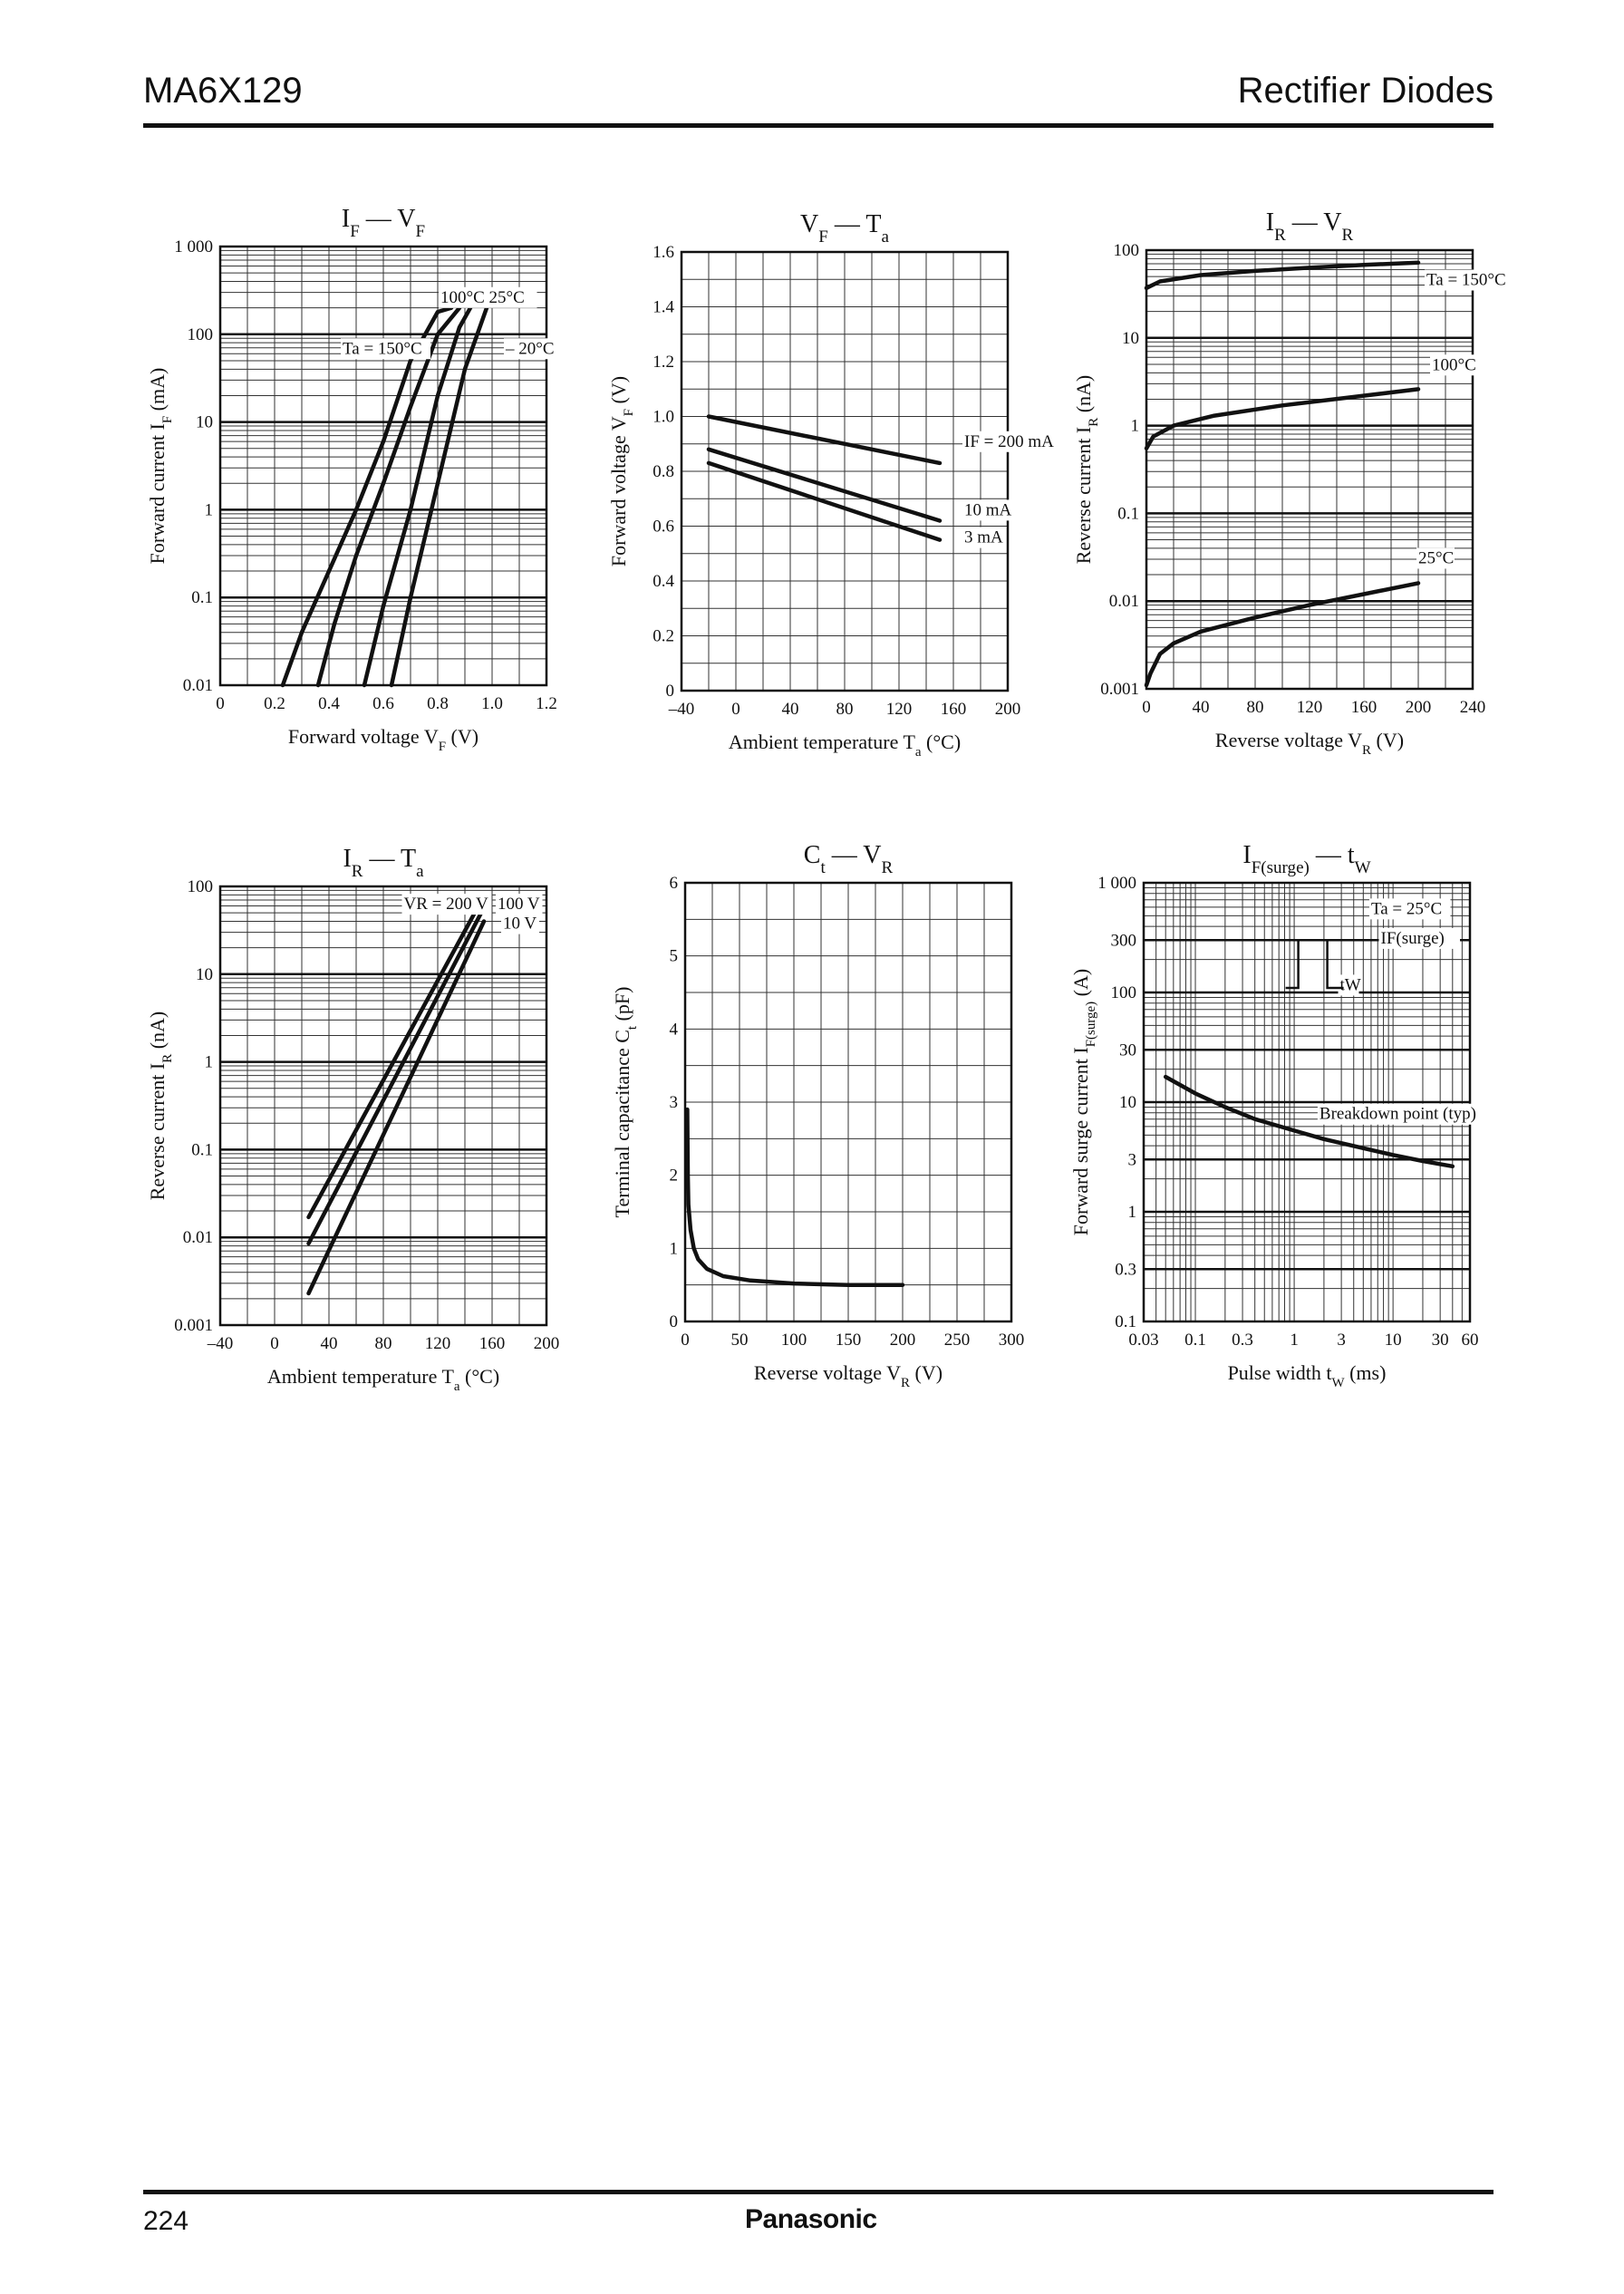 The width and height of the screenshot is (1624, 2294). What do you see at coordinates (618, 423) in the screenshot?
I see `y-axis-symbol: V` at bounding box center [618, 423].